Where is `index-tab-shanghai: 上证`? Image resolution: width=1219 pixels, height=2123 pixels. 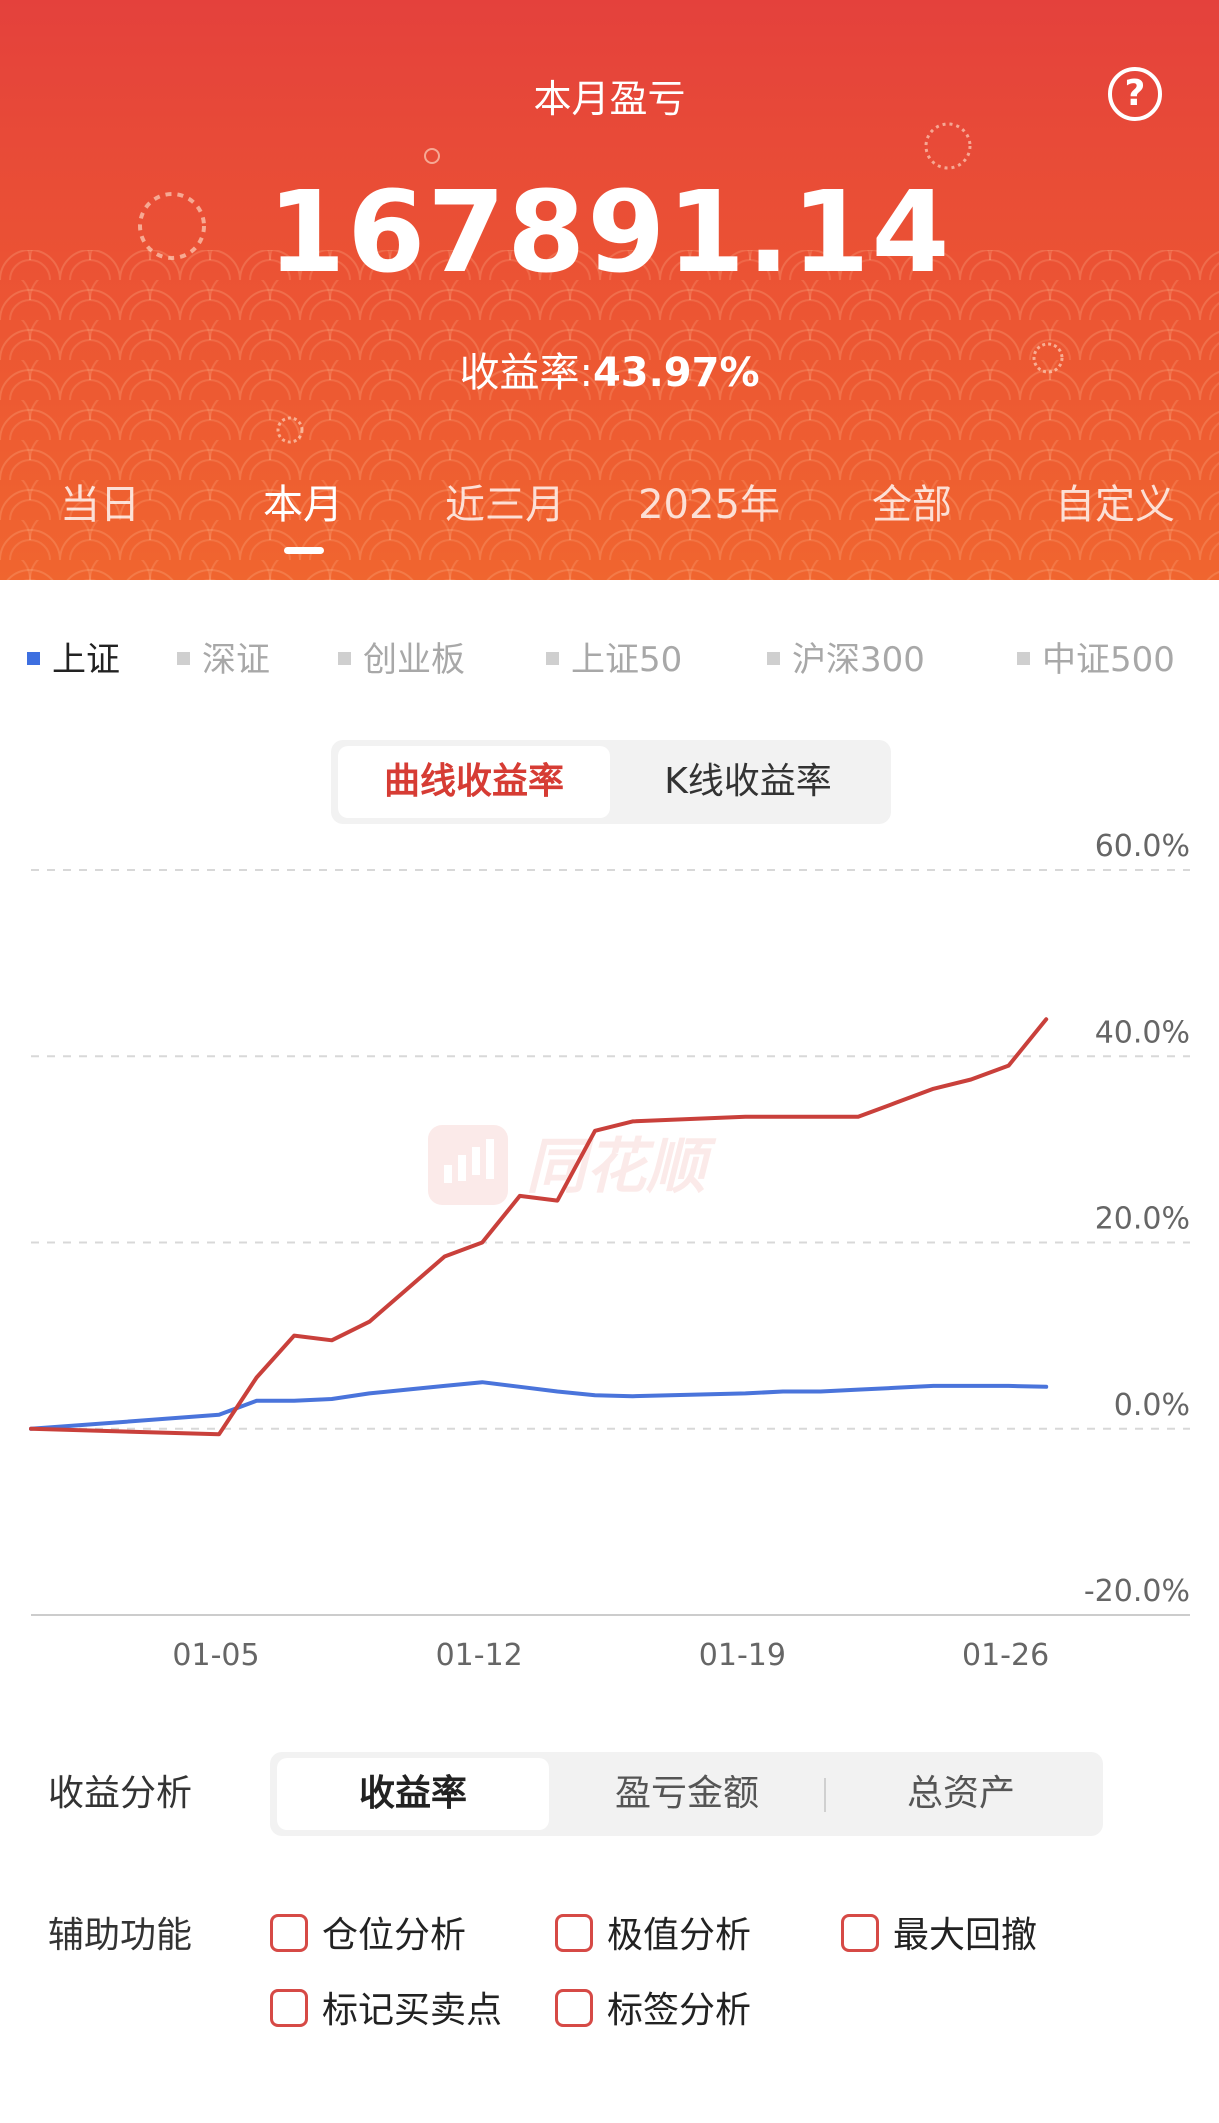 index-tab-shanghai: 上证 is located at coordinates (73, 656).